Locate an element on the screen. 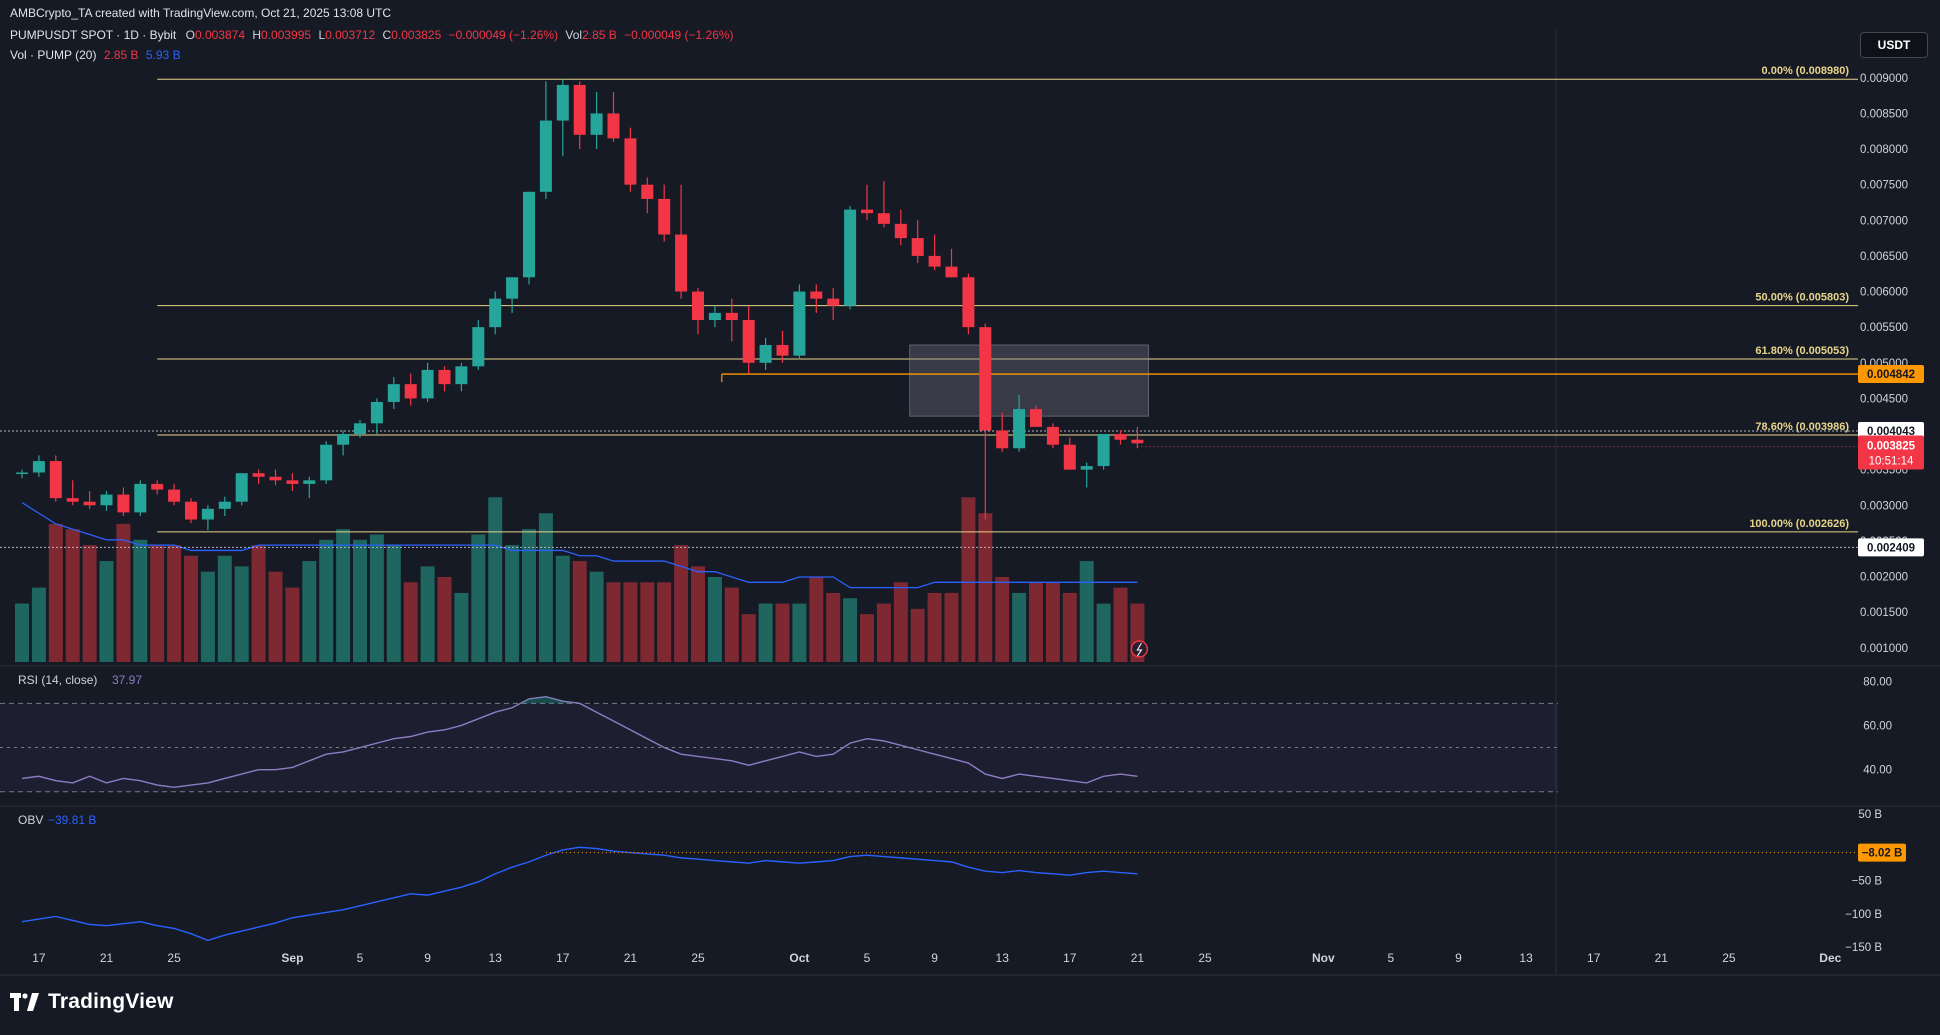 This screenshot has height=1035, width=1940. symbol-name: PUMPUSDT SPOT · 1D · Bybit is located at coordinates (93, 35).